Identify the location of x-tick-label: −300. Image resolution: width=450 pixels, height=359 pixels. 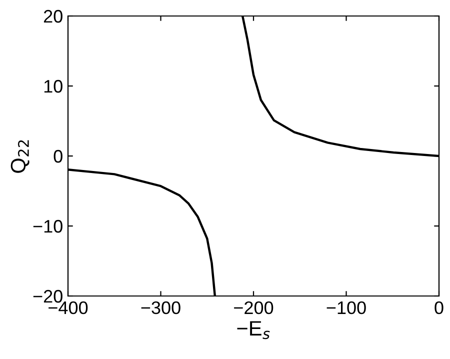
(160, 307).